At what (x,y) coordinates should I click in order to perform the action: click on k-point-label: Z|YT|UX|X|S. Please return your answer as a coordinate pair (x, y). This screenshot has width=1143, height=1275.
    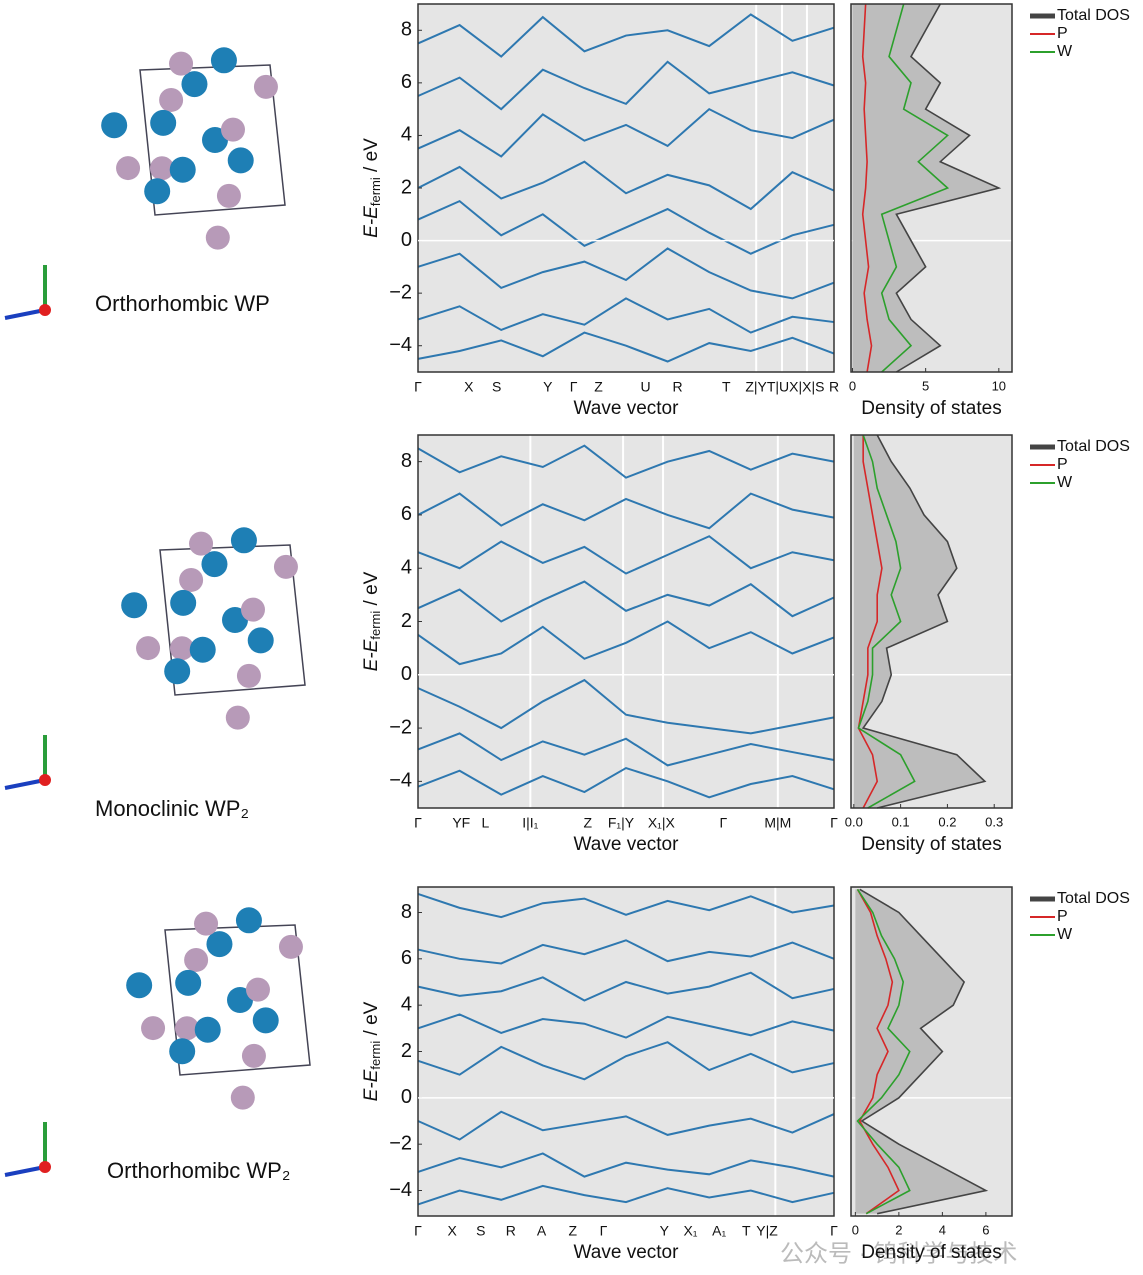
    Looking at the image, I should click on (784, 387).